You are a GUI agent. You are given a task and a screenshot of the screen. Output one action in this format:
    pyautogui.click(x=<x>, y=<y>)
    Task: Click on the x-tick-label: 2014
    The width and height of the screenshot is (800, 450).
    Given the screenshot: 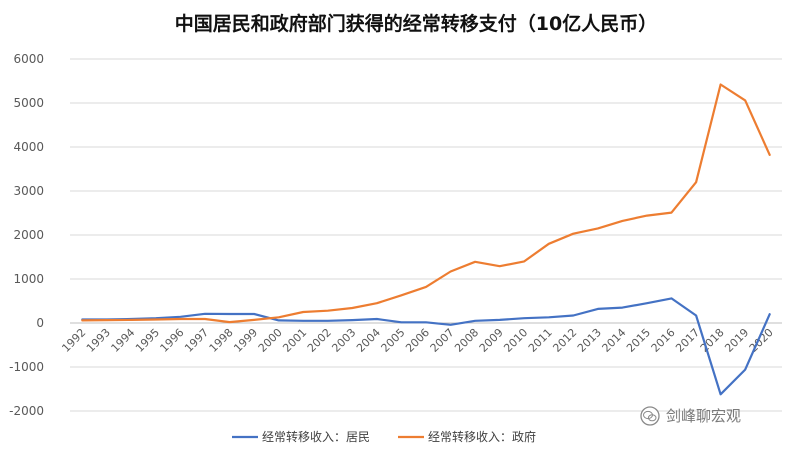 What is the action you would take?
    pyautogui.click(x=614, y=340)
    